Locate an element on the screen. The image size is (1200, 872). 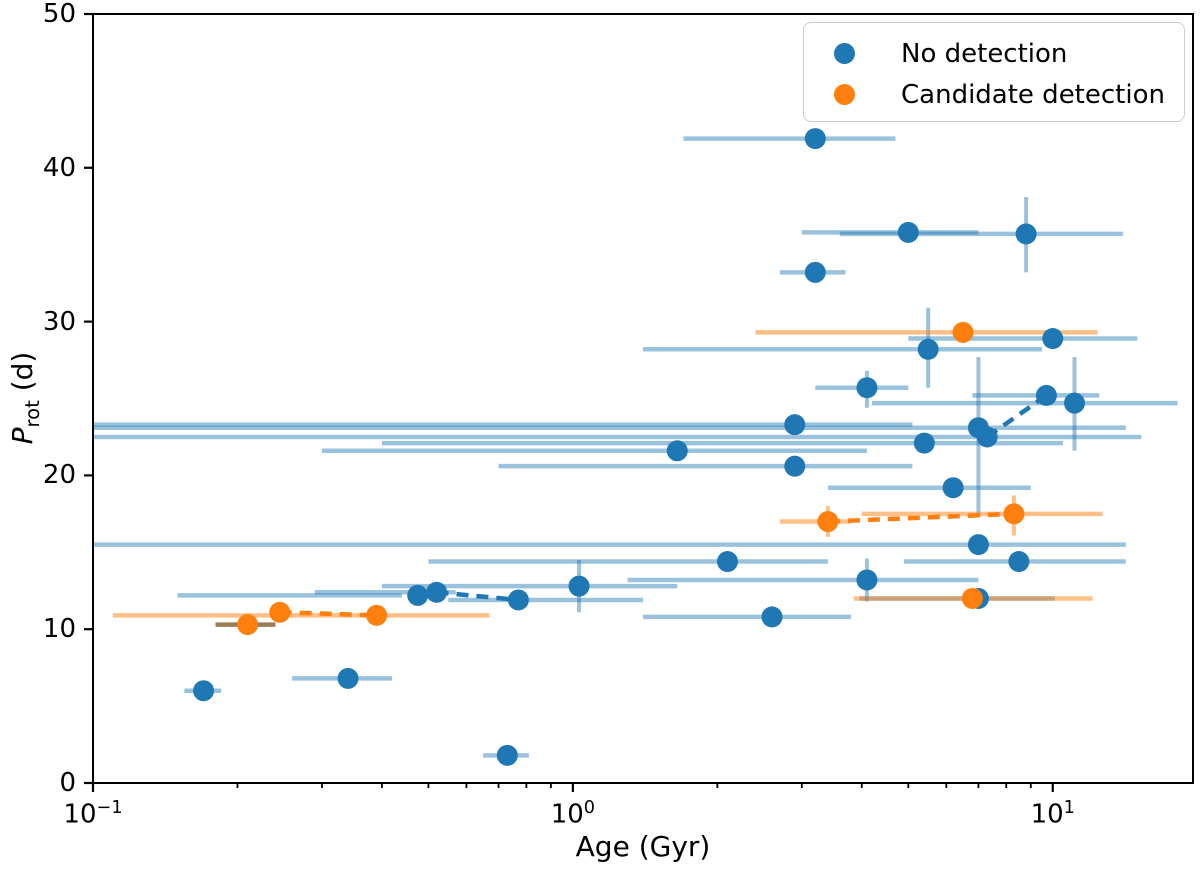
y-axis-label: Prot (d) is located at coordinates (25, 398).